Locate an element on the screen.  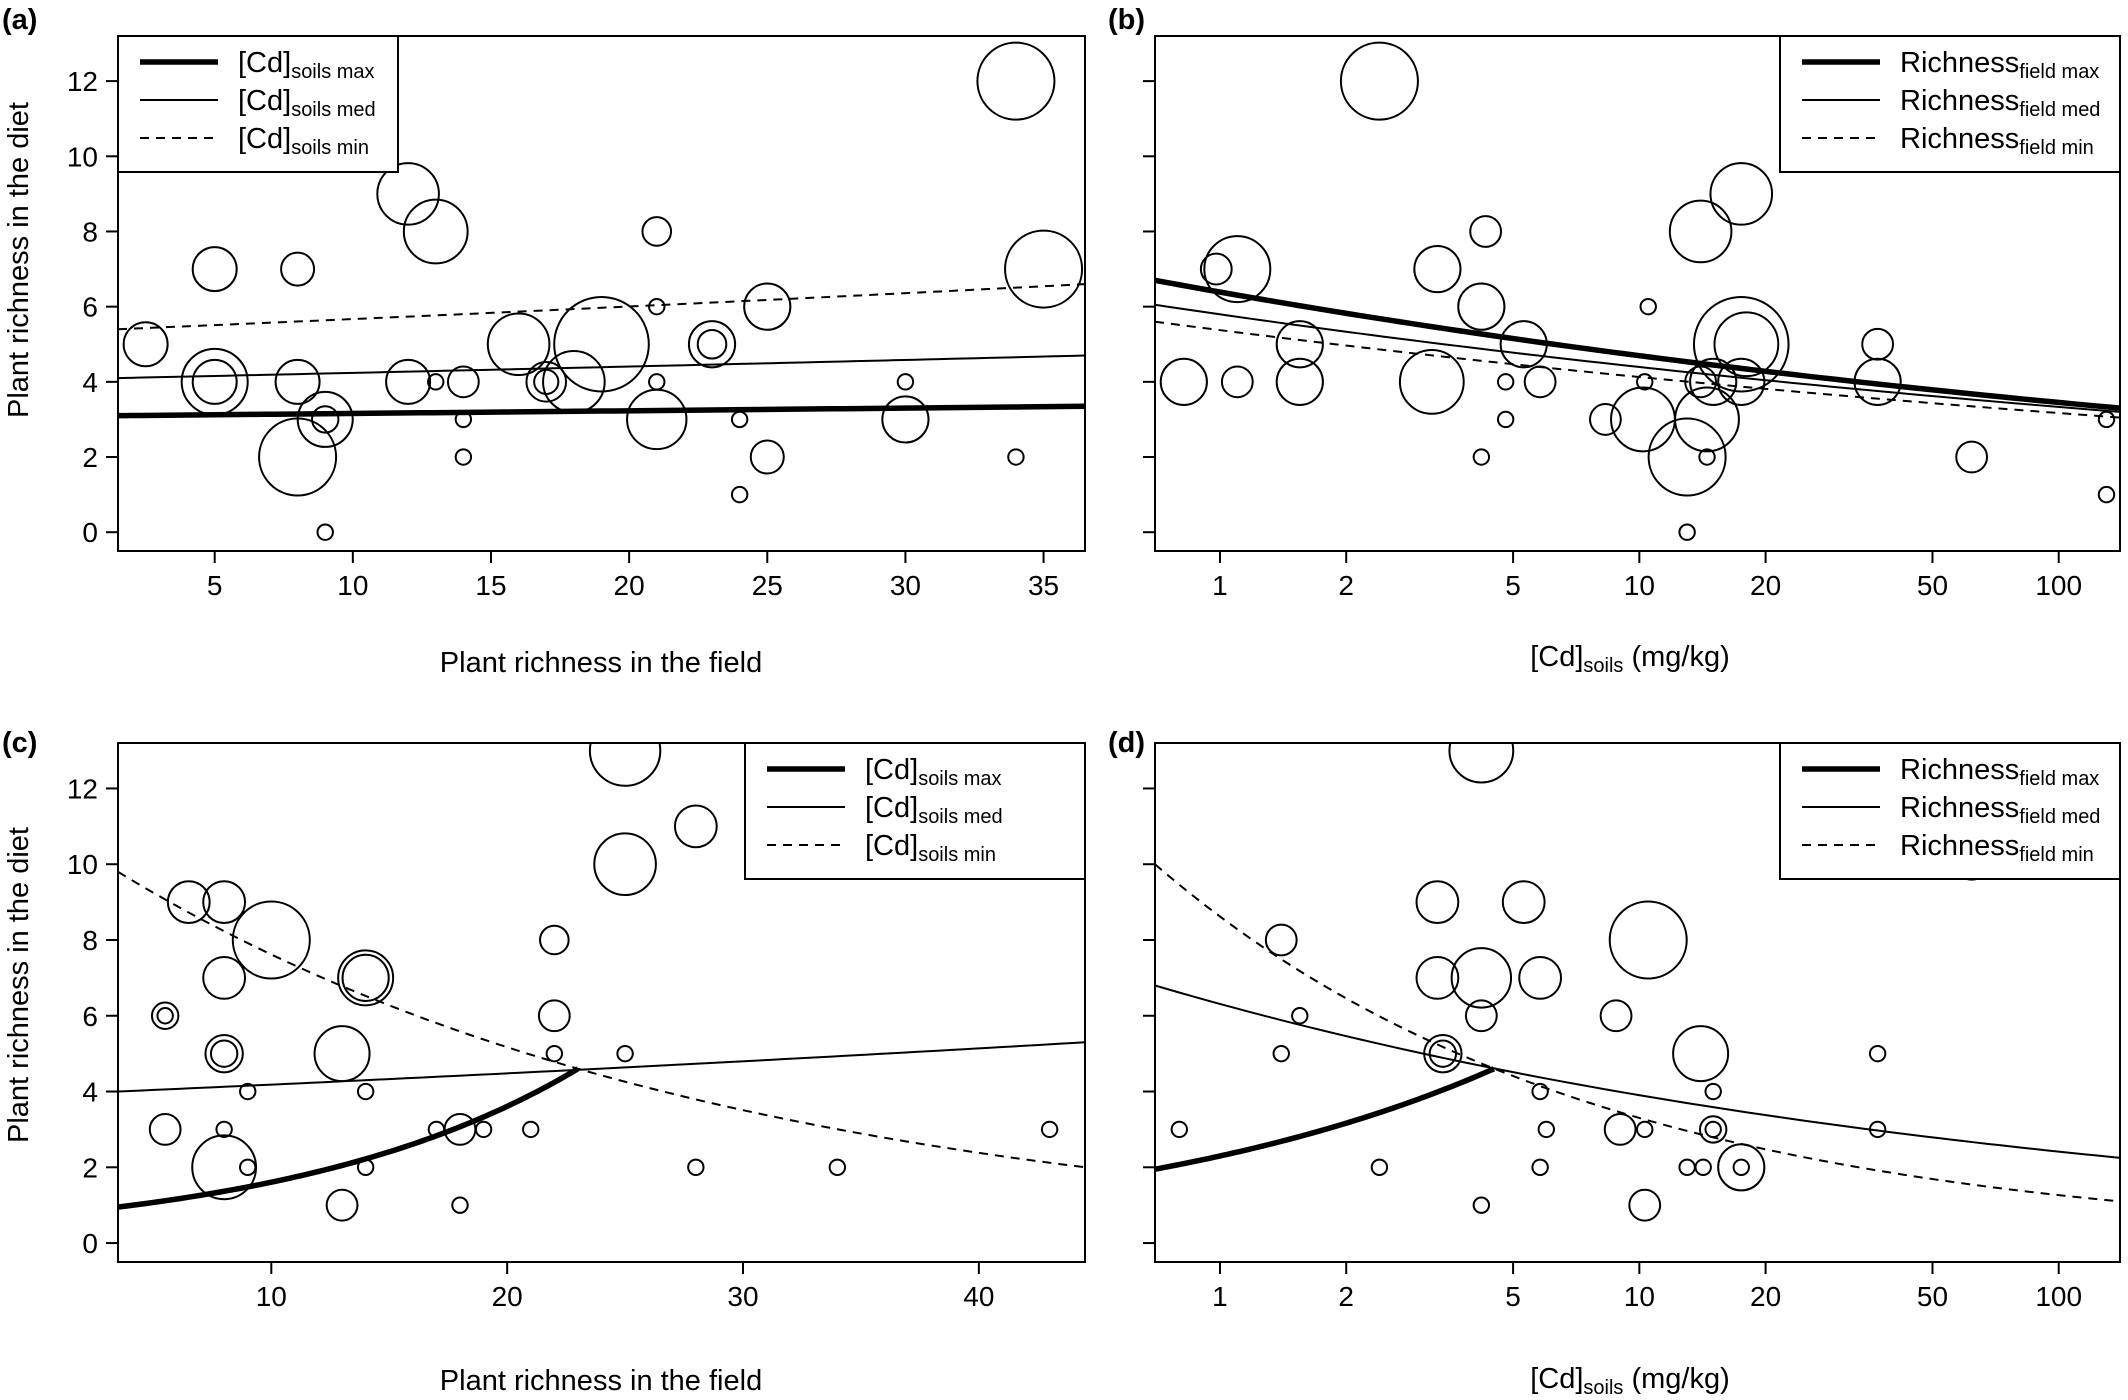
y-tick-label: 12 is located at coordinates (82, 788).